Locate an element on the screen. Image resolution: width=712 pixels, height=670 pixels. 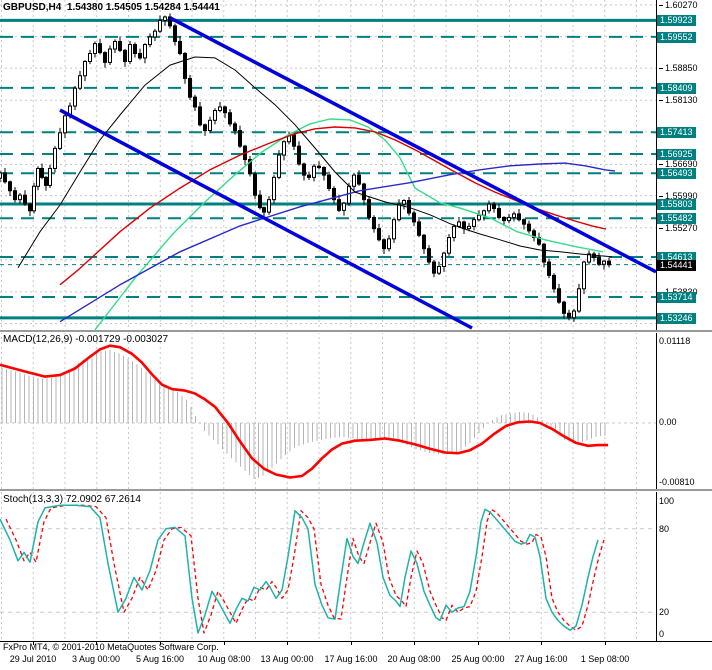
time-label: 13 Aug 00:00 is located at coordinates (287, 659).